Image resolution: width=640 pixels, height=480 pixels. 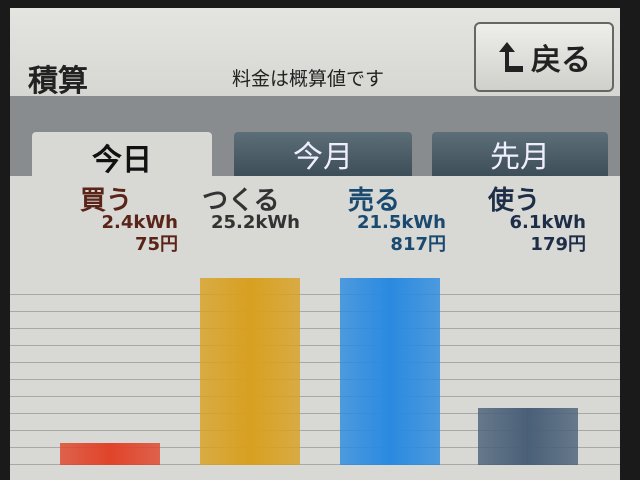 I want to click on category-name: つくる, so click(x=241, y=201).